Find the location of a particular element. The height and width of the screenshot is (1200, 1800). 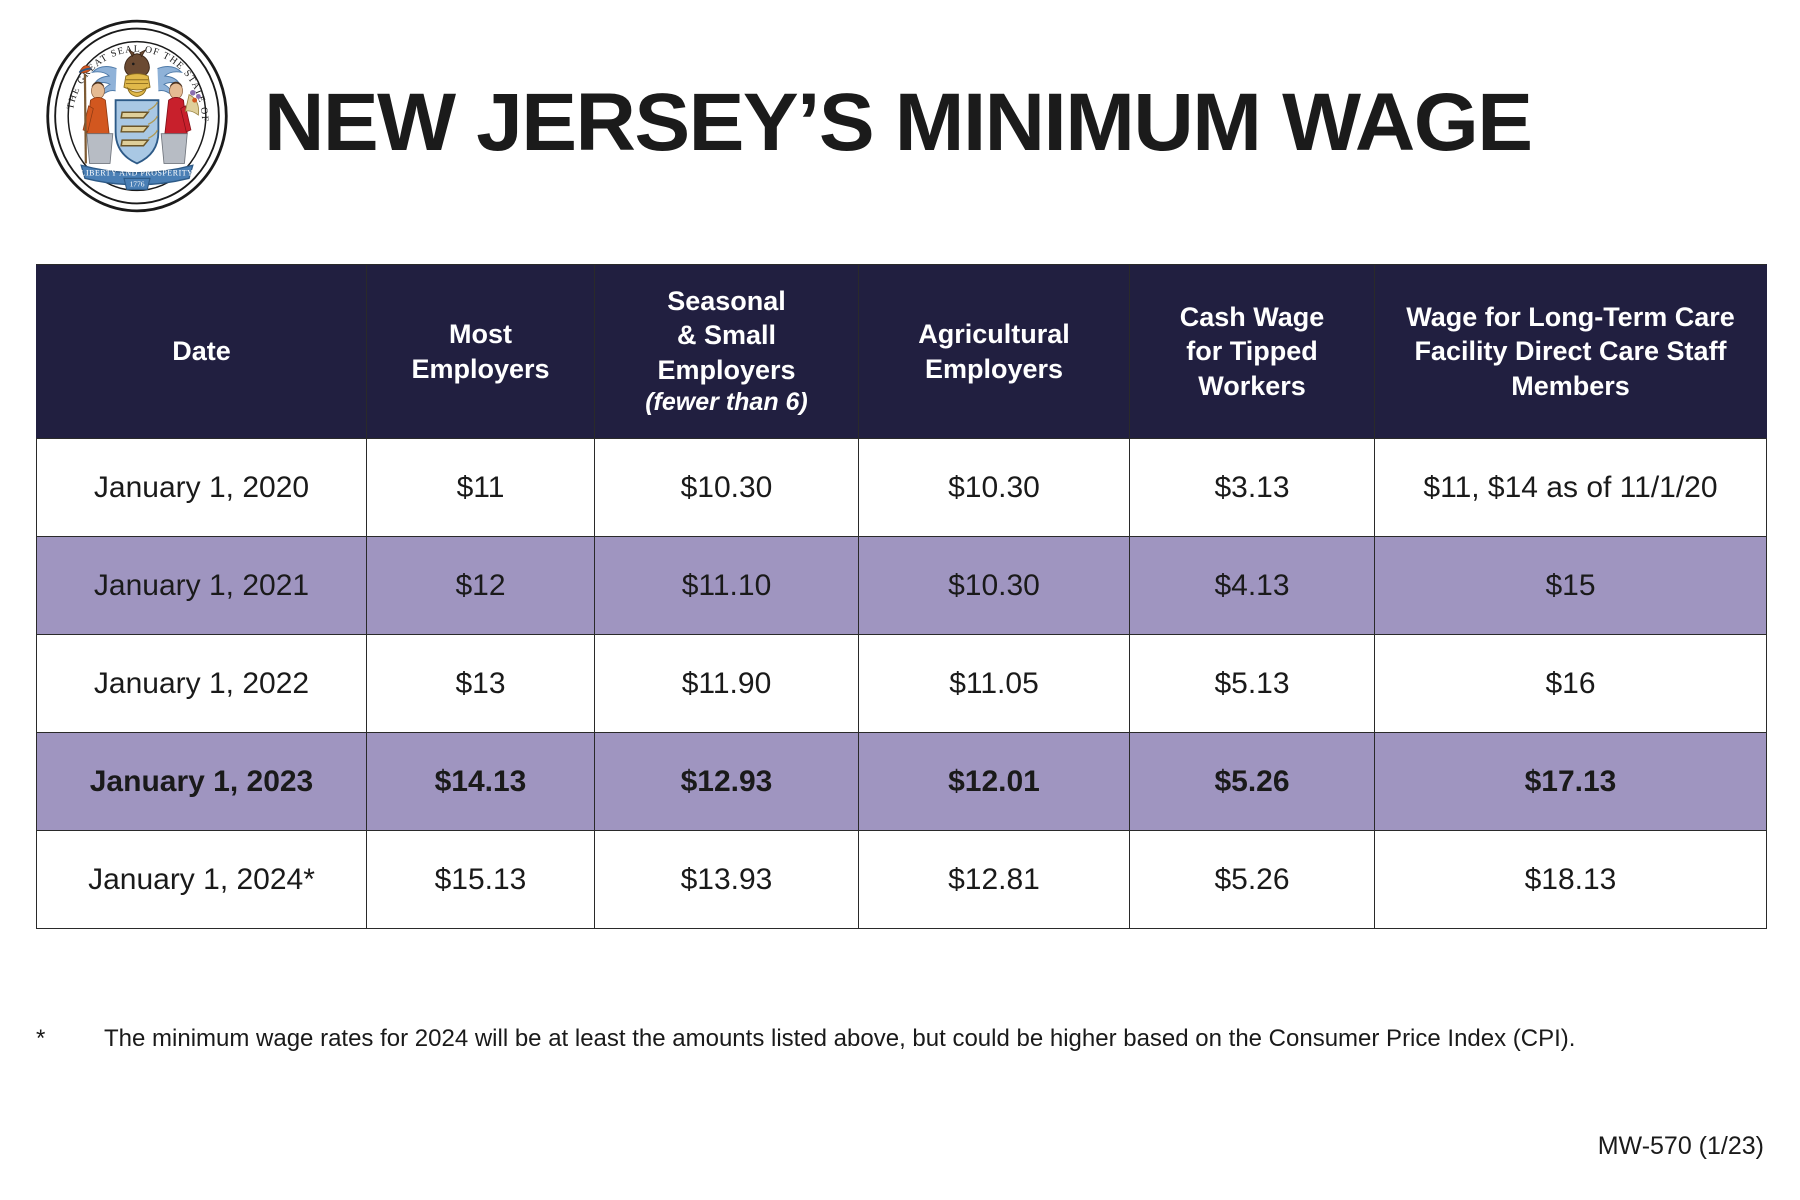

column-header-tipped-line3: Workers is located at coordinates (1252, 385).